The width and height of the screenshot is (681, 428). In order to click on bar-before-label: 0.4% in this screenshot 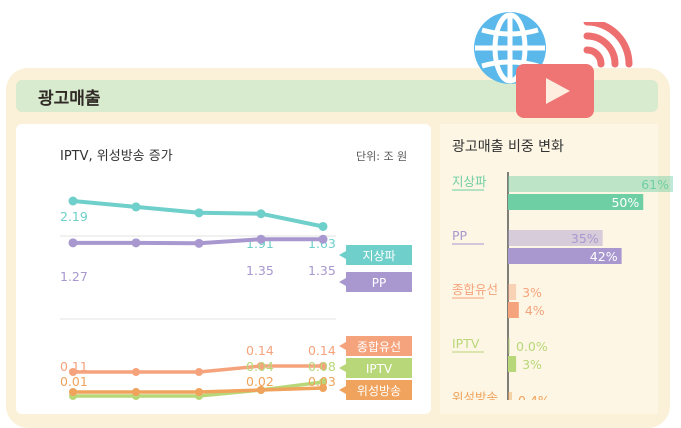, I will do `click(534, 396)`.